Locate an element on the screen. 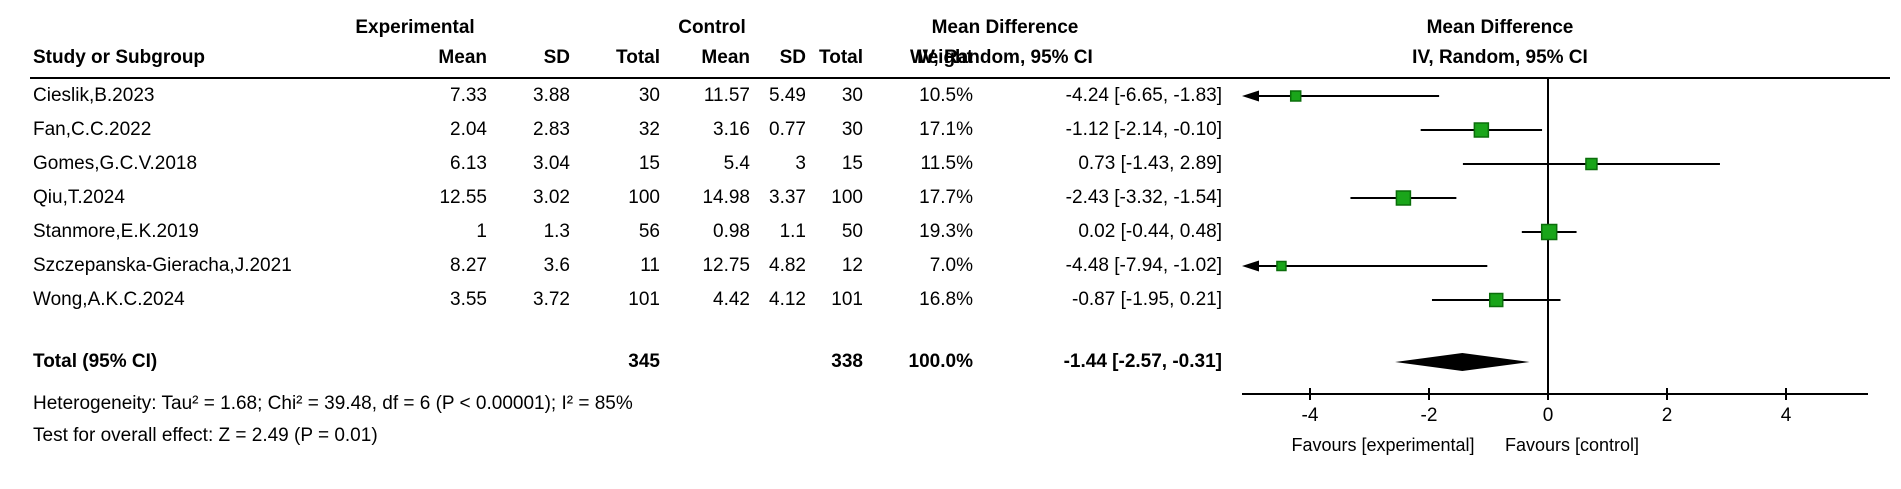  study-cell: 3.6 is located at coordinates (556, 265).